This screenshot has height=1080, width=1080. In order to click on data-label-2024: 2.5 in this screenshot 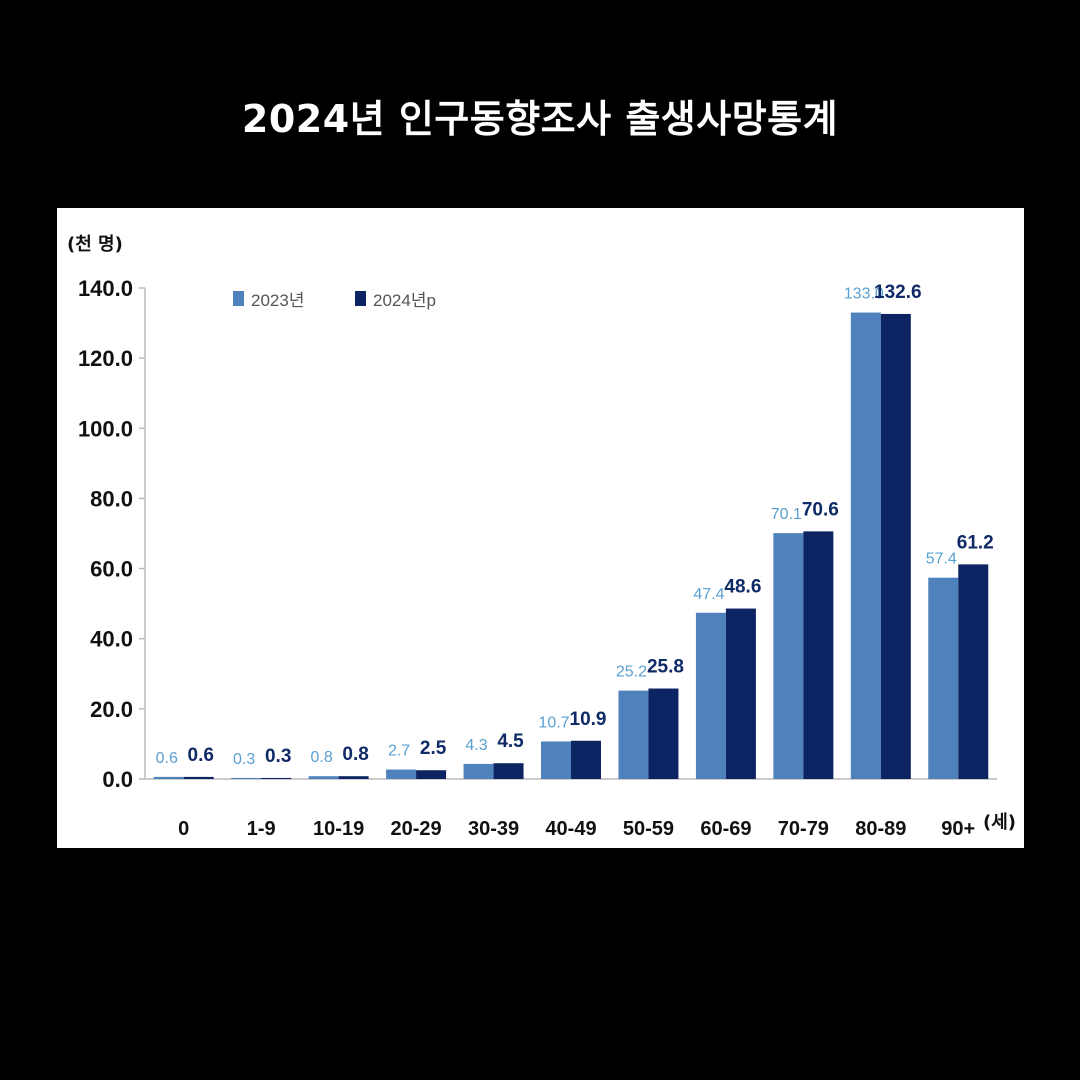, I will do `click(433, 748)`.